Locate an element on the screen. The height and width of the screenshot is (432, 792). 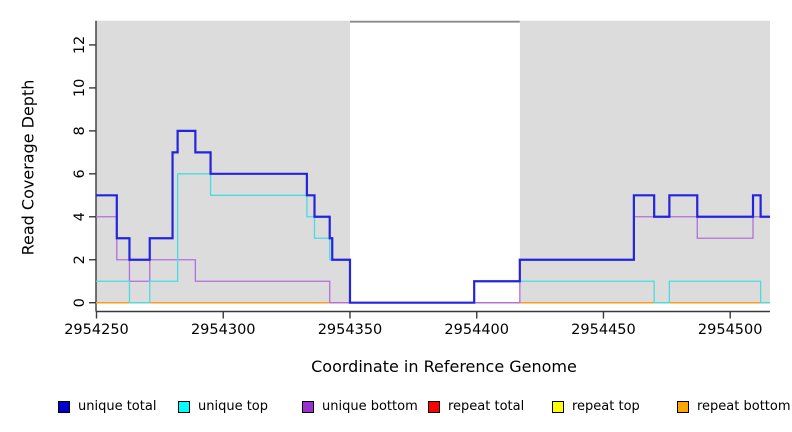
legend-label: repeat top is located at coordinates (606, 406).